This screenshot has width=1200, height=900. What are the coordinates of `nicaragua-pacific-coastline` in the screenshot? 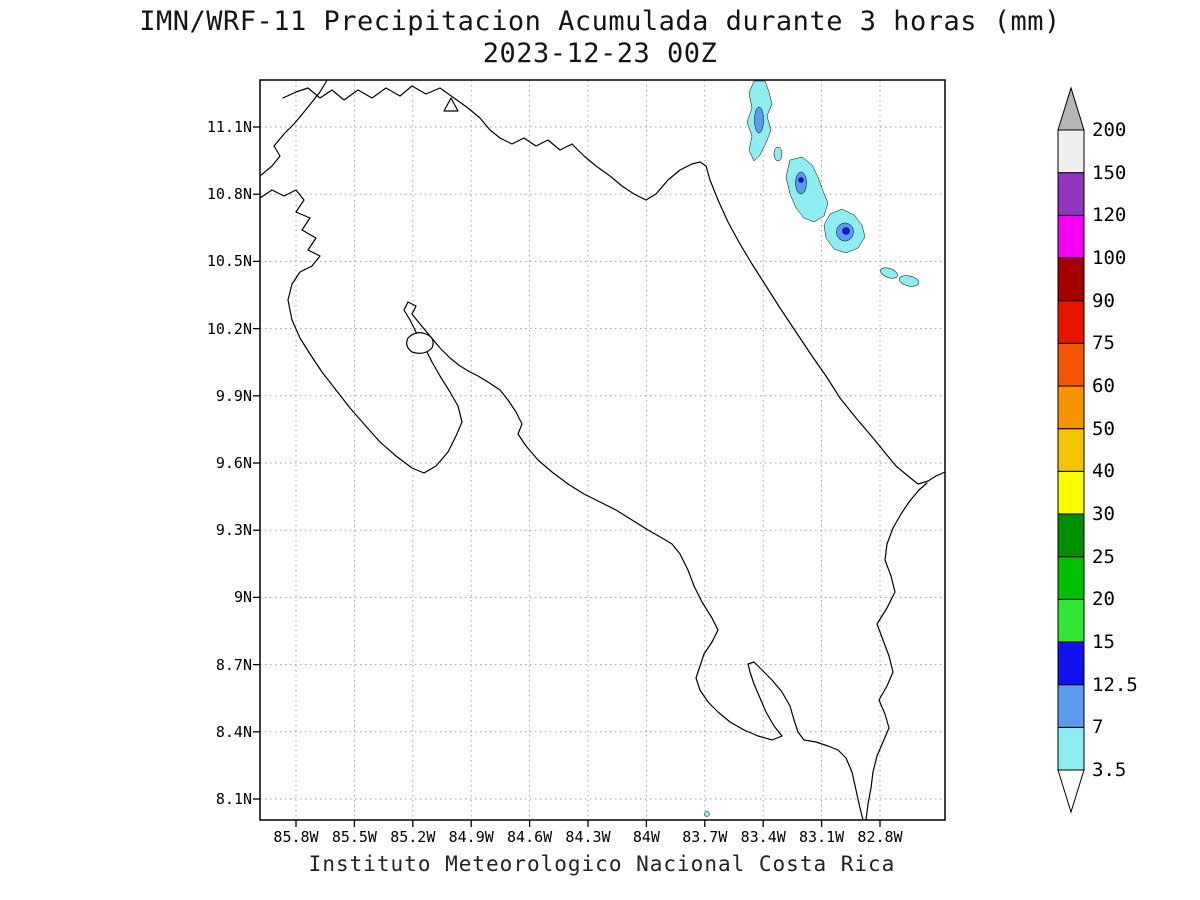 It's located at (294, 128).